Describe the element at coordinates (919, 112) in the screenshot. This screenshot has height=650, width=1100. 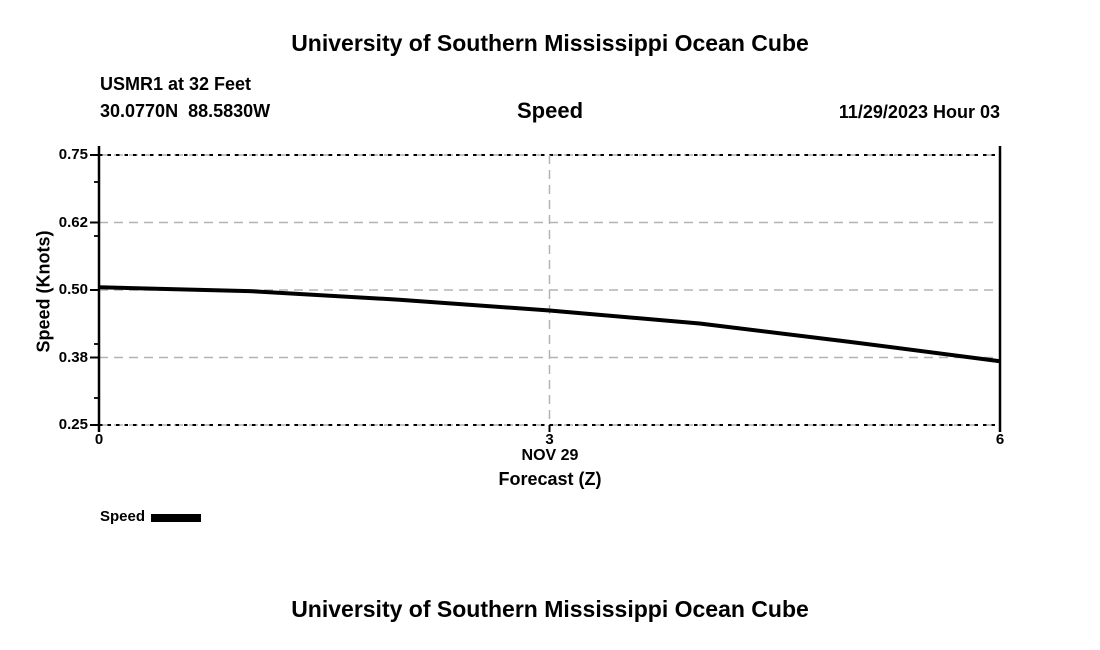
I see `forecast-datetime-label: 11/29/2023 Hour 03` at that location.